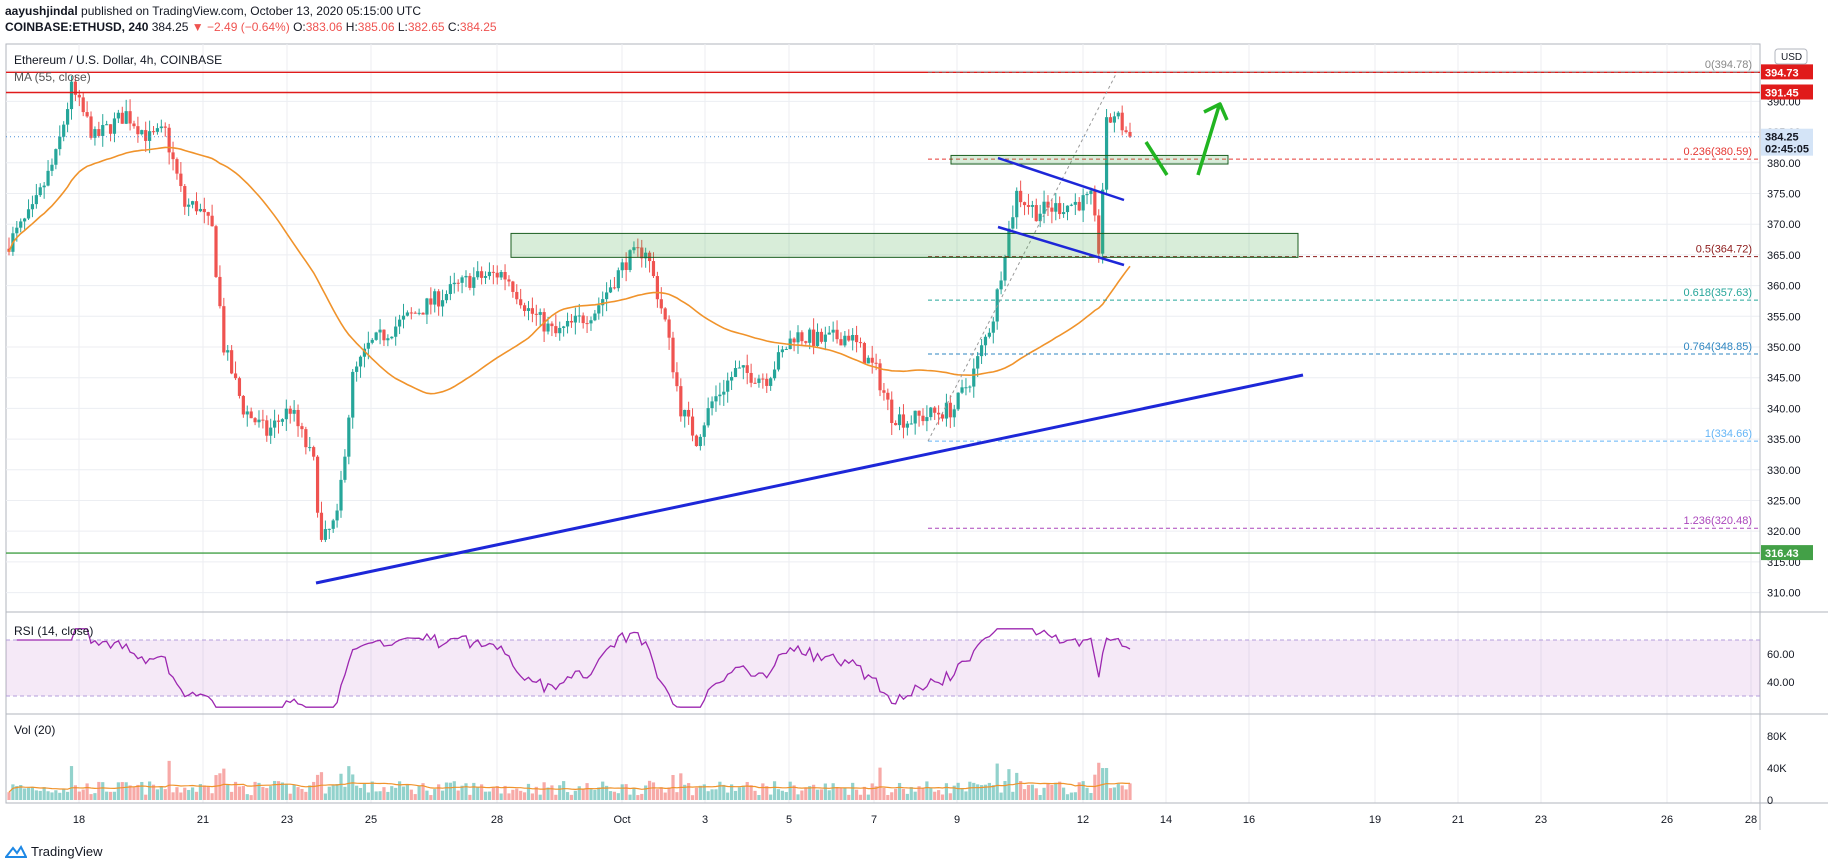 Image resolution: width=1828 pixels, height=868 pixels. Describe the element at coordinates (1166, 820) in the screenshot. I see `time-tick-label: 14` at that location.